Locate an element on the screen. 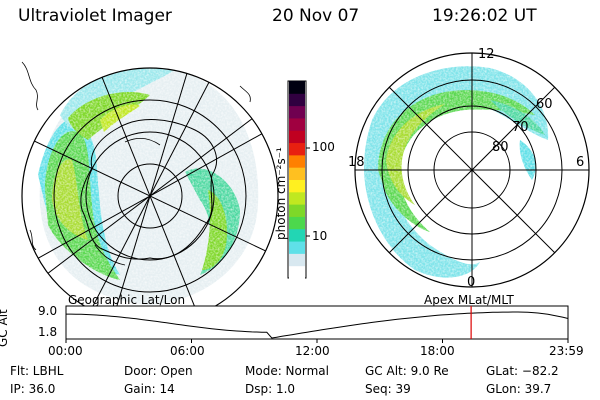 The width and height of the screenshot is (600, 400). right-map-caption: Apex MLat/MLT is located at coordinates (469, 300).